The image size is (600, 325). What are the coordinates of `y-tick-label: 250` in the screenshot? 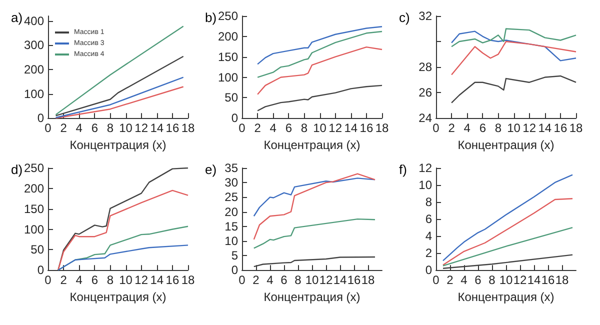 It's located at (228, 16).